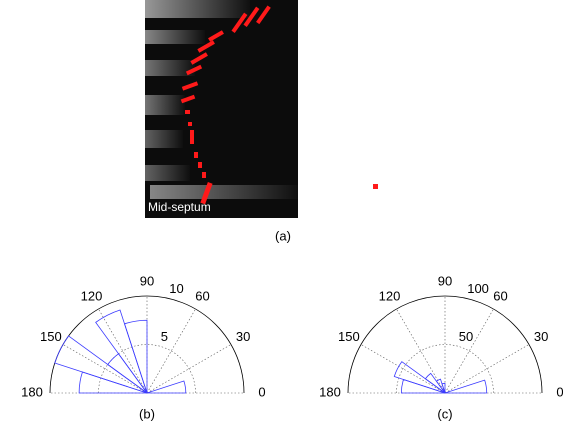 The height and width of the screenshot is (435, 563). What do you see at coordinates (283, 235) in the screenshot?
I see `caption: (a)` at bounding box center [283, 235].